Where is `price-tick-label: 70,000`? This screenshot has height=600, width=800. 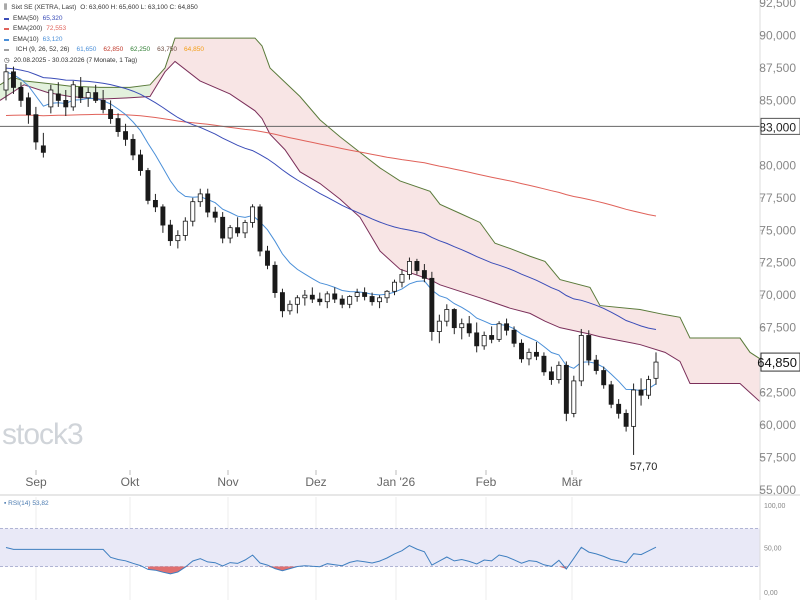
price-tick-label: 70,000 is located at coordinates (777, 295).